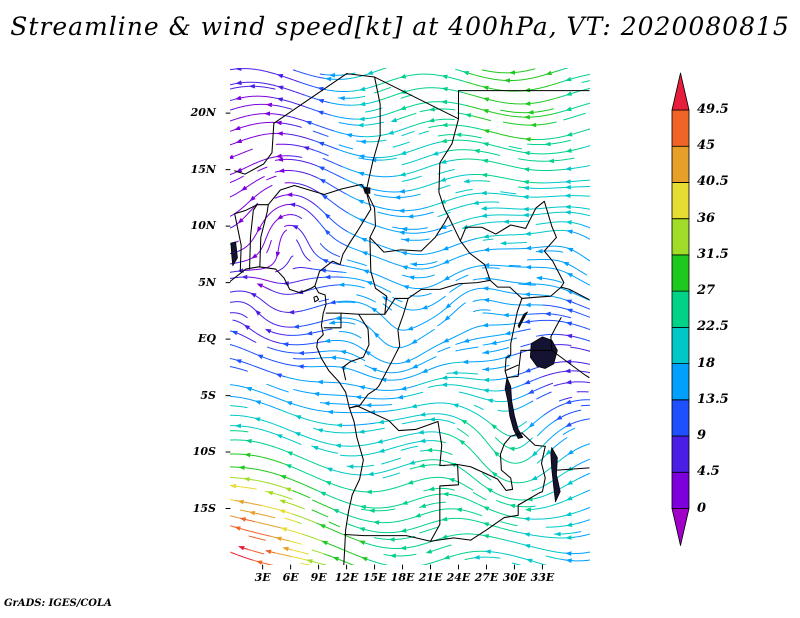  Describe the element at coordinates (58, 603) in the screenshot. I see `grads-credit: GrADS: IGES/COLA` at that location.